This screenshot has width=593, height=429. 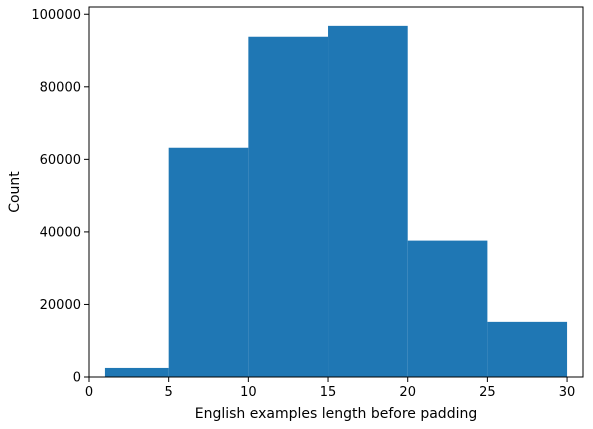 I want to click on y-tick-label: 40000, so click(x=60, y=232).